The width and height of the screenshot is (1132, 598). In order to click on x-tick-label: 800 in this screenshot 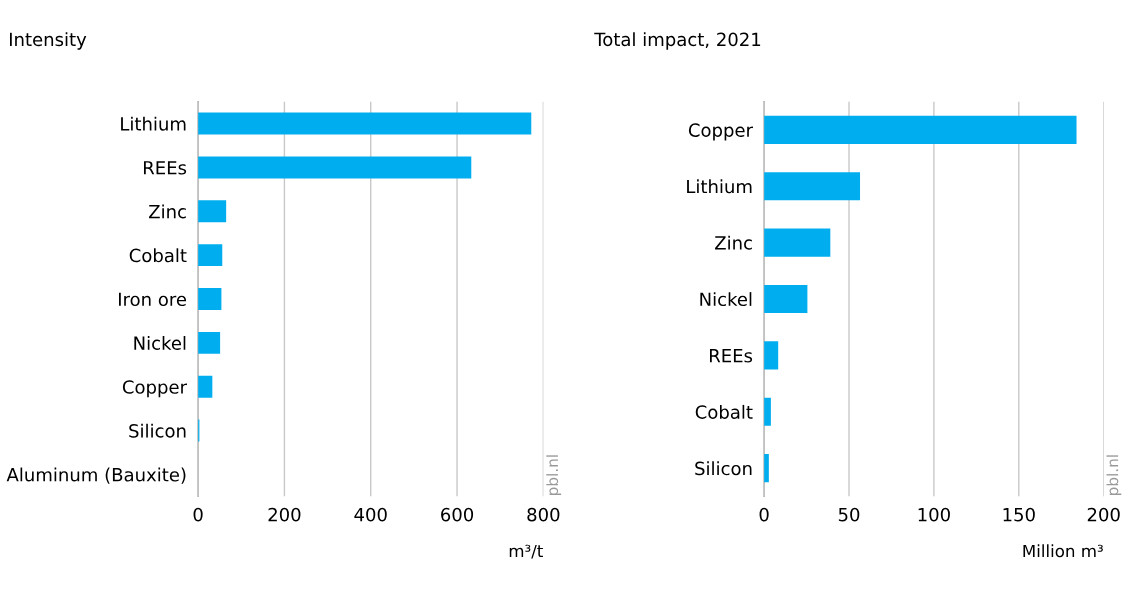, I will do `click(543, 514)`.